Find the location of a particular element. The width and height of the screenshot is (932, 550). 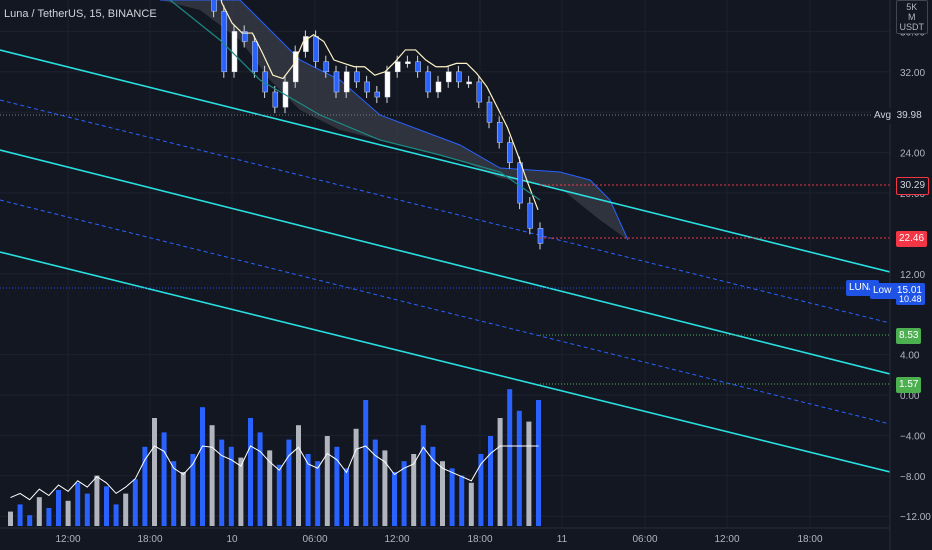

time-tick-1: 18:00 is located at coordinates (149, 539).